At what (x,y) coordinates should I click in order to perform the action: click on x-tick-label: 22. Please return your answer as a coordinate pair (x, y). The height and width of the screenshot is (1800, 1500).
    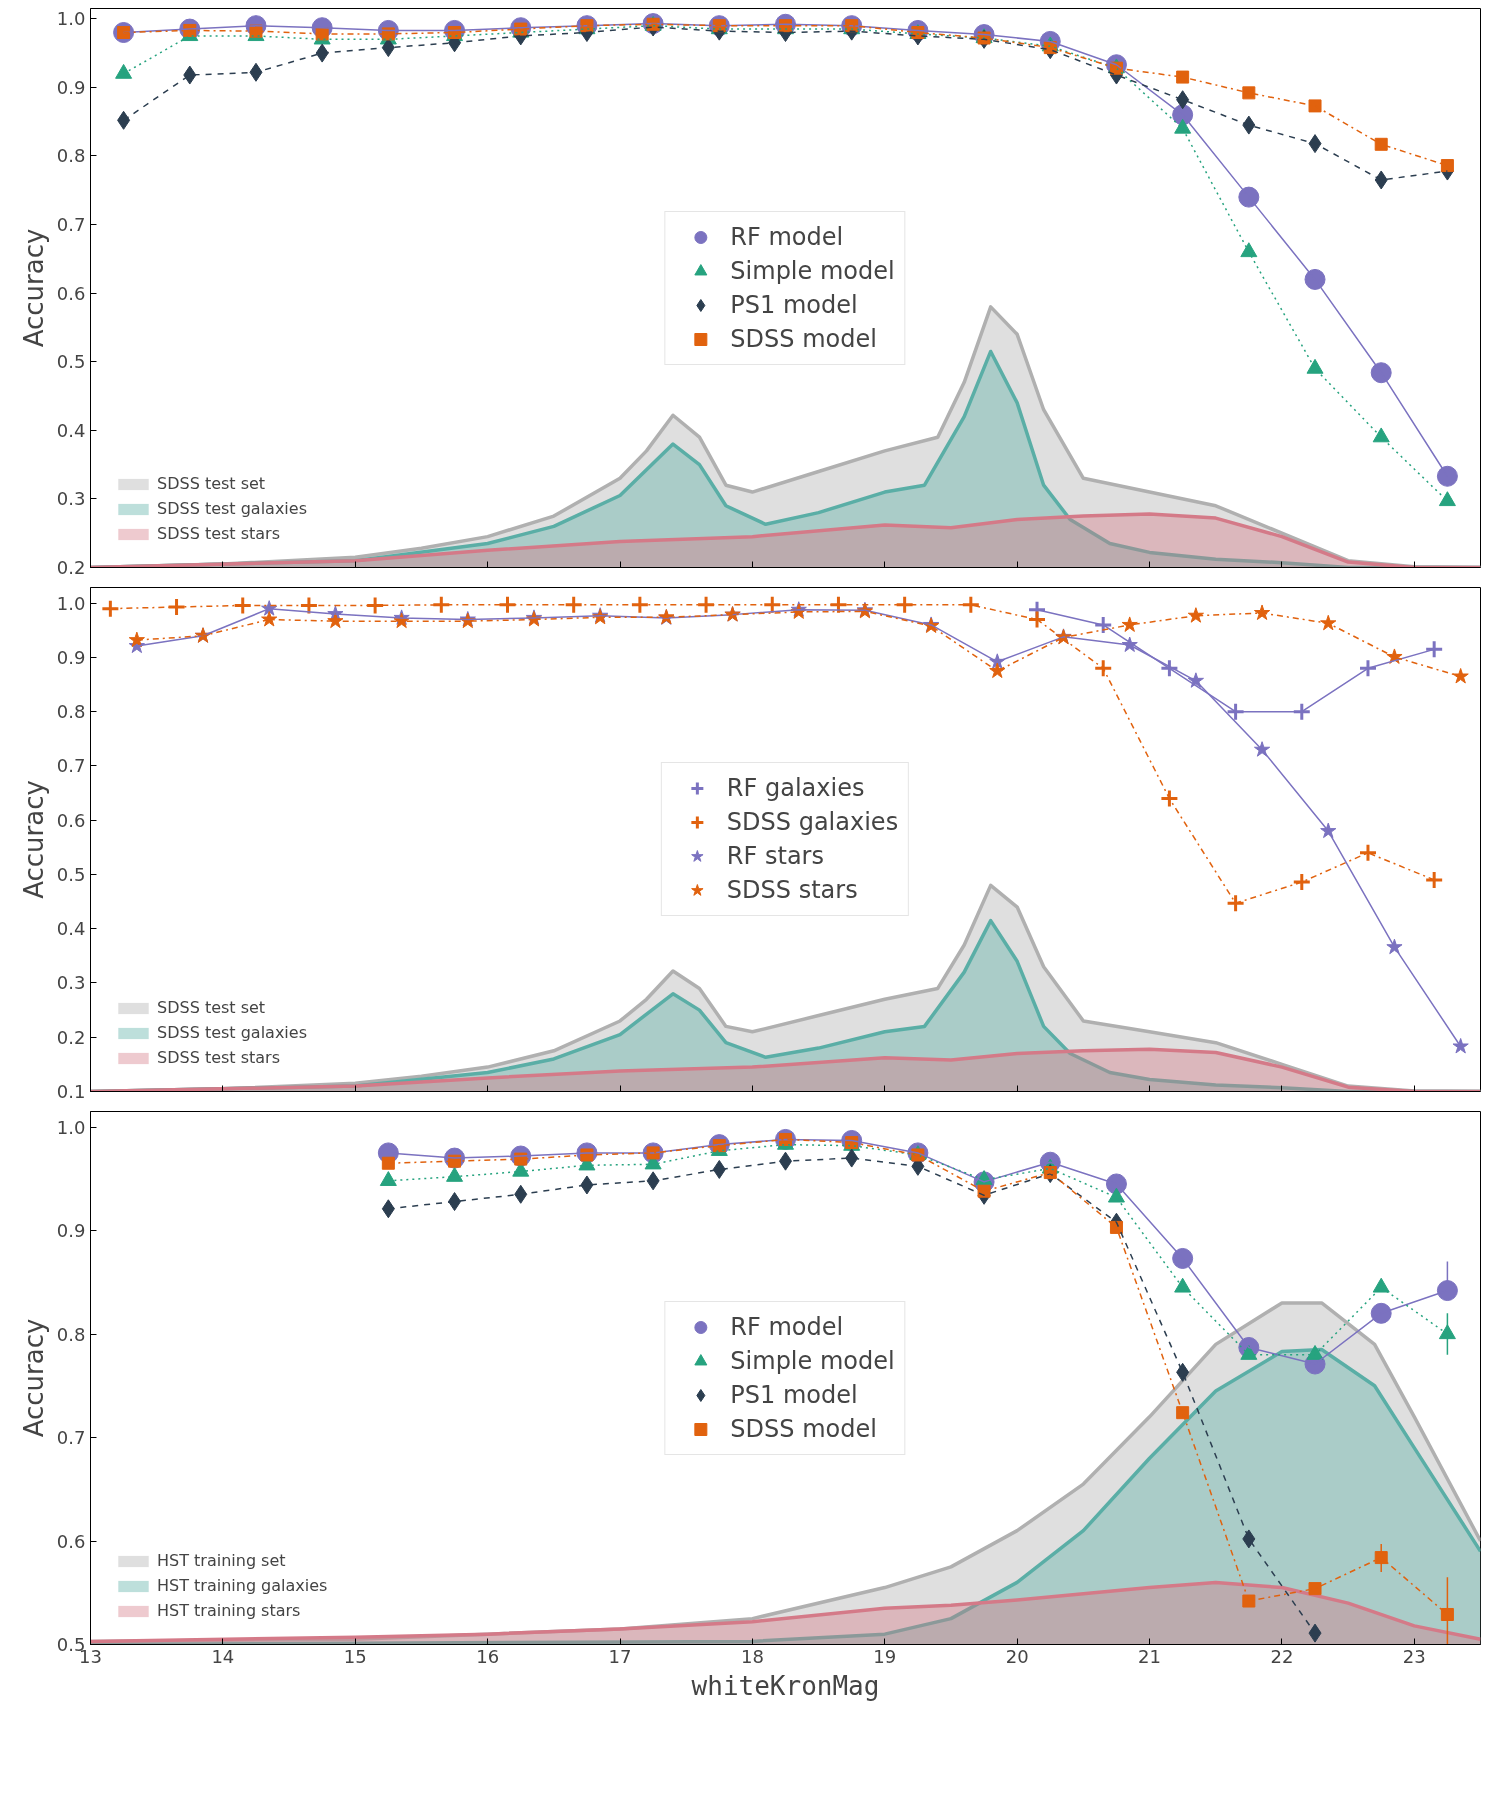
    Looking at the image, I should click on (1282, 1656).